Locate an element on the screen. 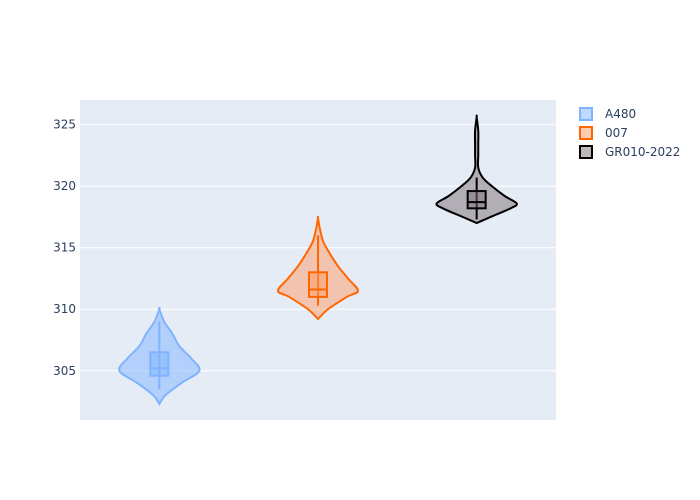 This screenshot has height=500, width=700. legend-label: 007 is located at coordinates (616, 133).